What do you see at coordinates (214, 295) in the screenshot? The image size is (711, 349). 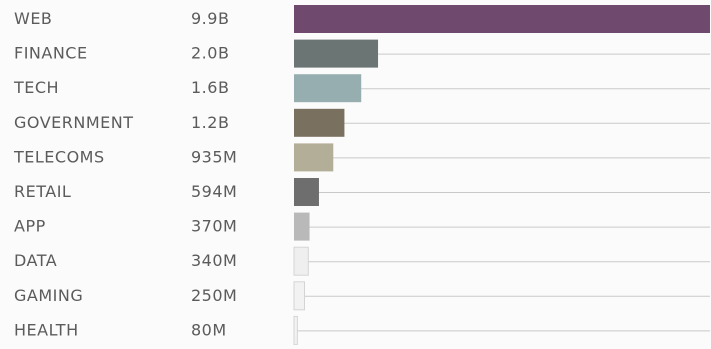 I see `value-label: 250M` at bounding box center [214, 295].